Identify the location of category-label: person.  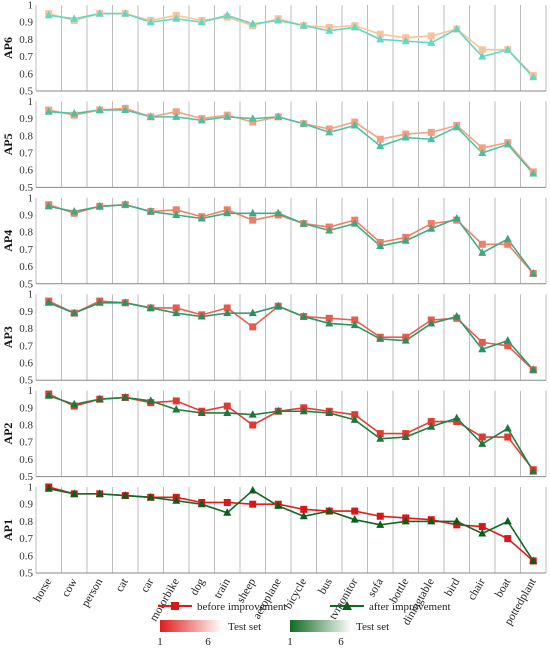
(93, 592).